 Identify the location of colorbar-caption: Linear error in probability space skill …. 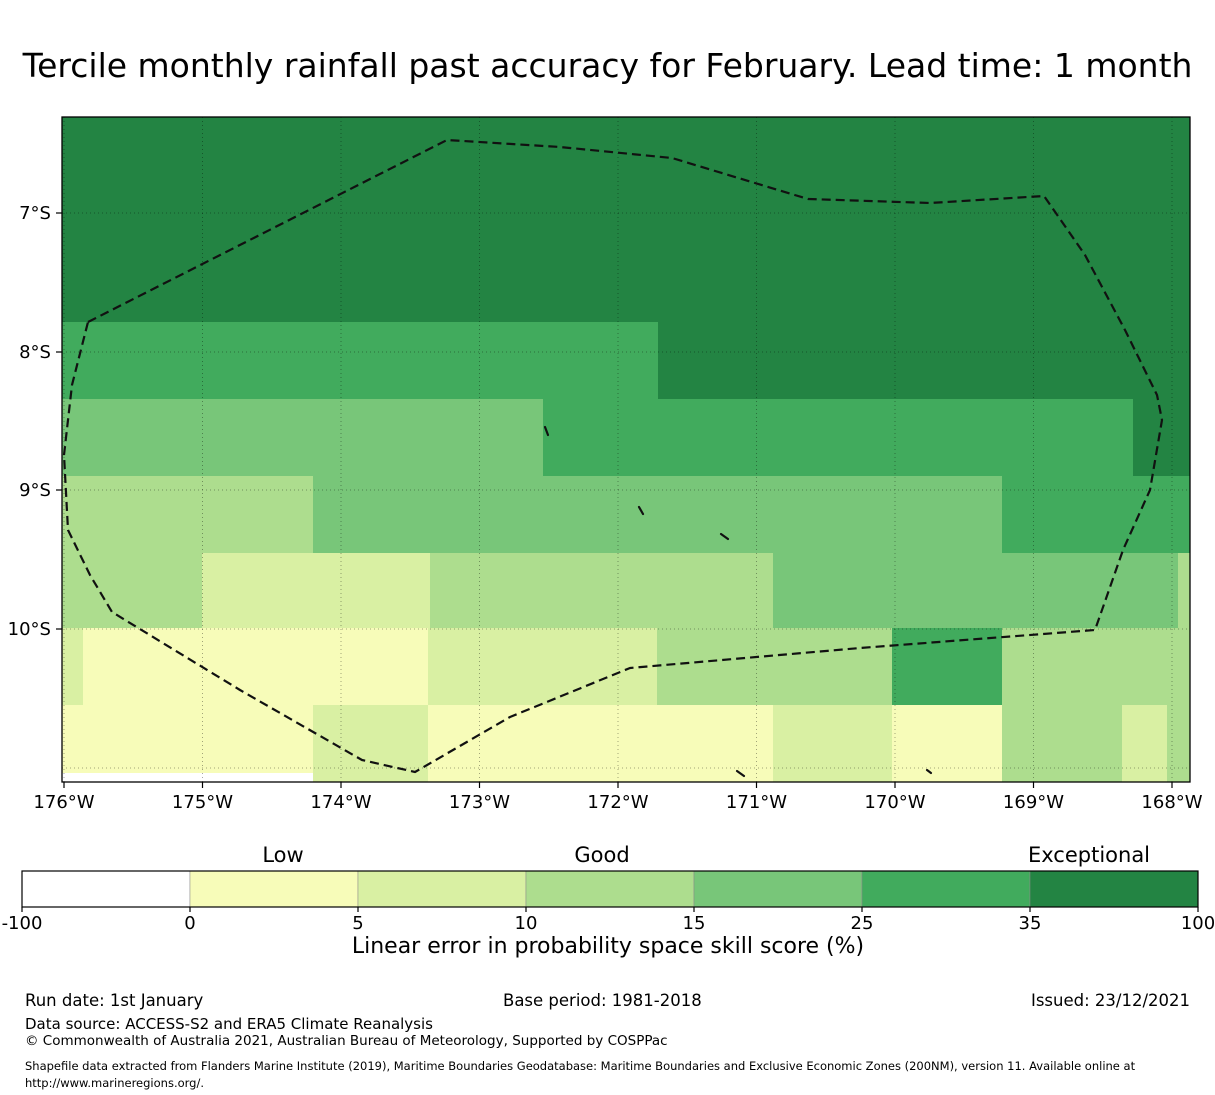
(608, 946).